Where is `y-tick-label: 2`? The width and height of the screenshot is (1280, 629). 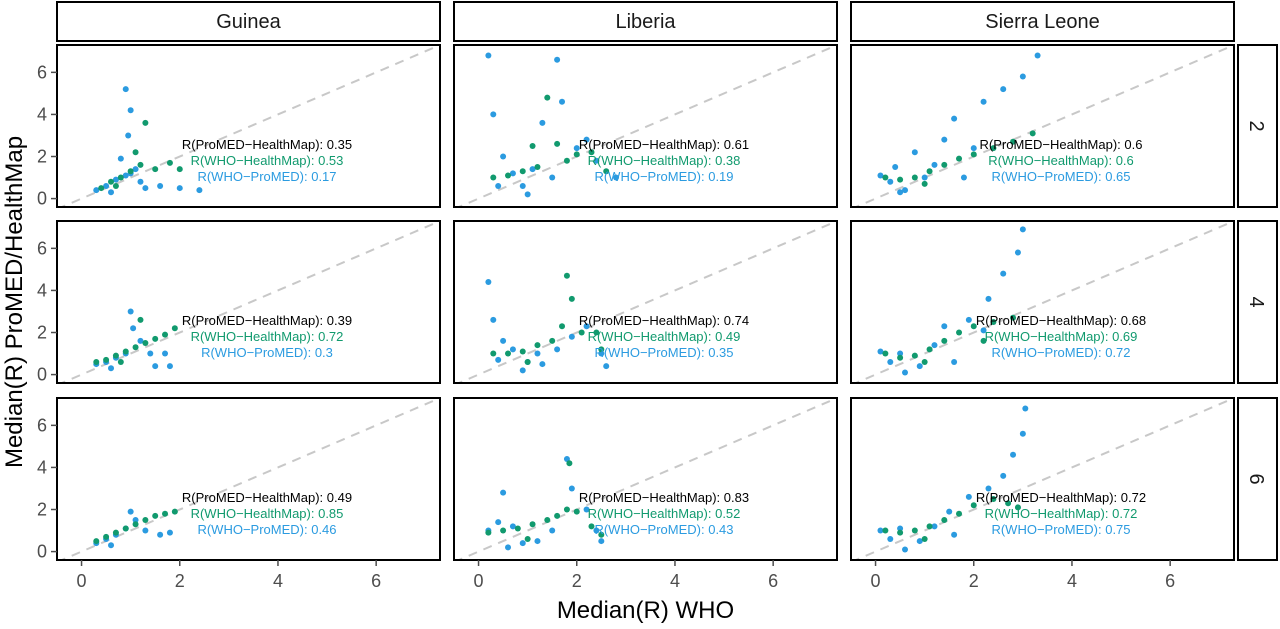 y-tick-label: 2 is located at coordinates (42, 510).